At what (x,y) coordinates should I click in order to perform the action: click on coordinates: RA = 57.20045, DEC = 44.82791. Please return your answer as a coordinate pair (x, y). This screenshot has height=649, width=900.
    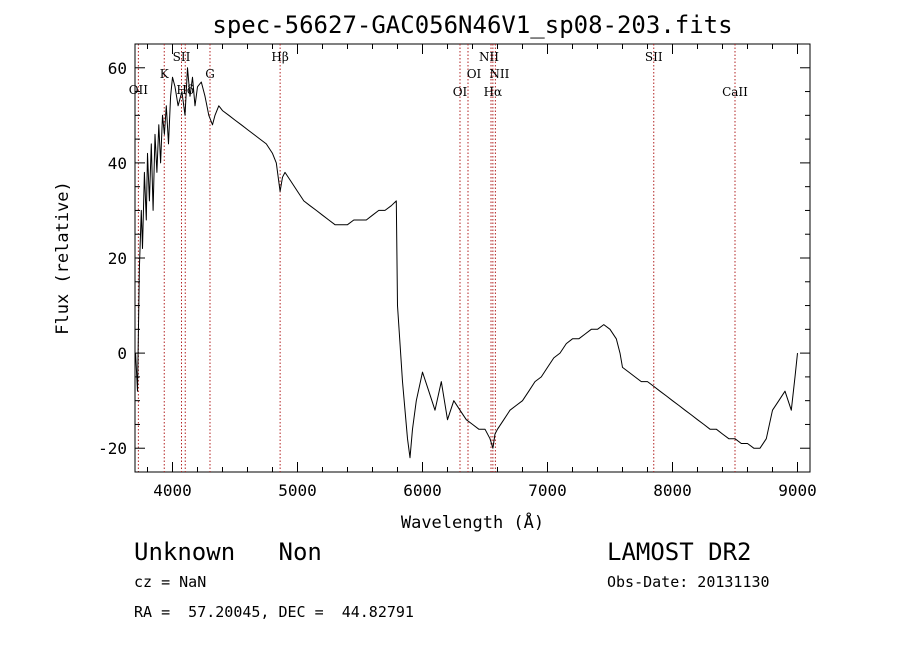
    Looking at the image, I should click on (274, 612).